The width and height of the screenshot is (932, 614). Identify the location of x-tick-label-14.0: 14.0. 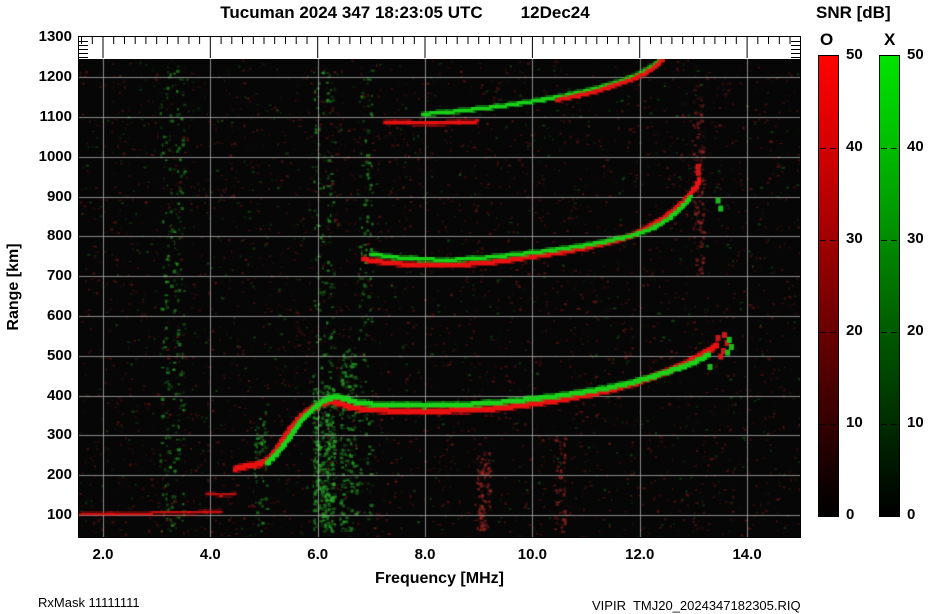
(747, 554).